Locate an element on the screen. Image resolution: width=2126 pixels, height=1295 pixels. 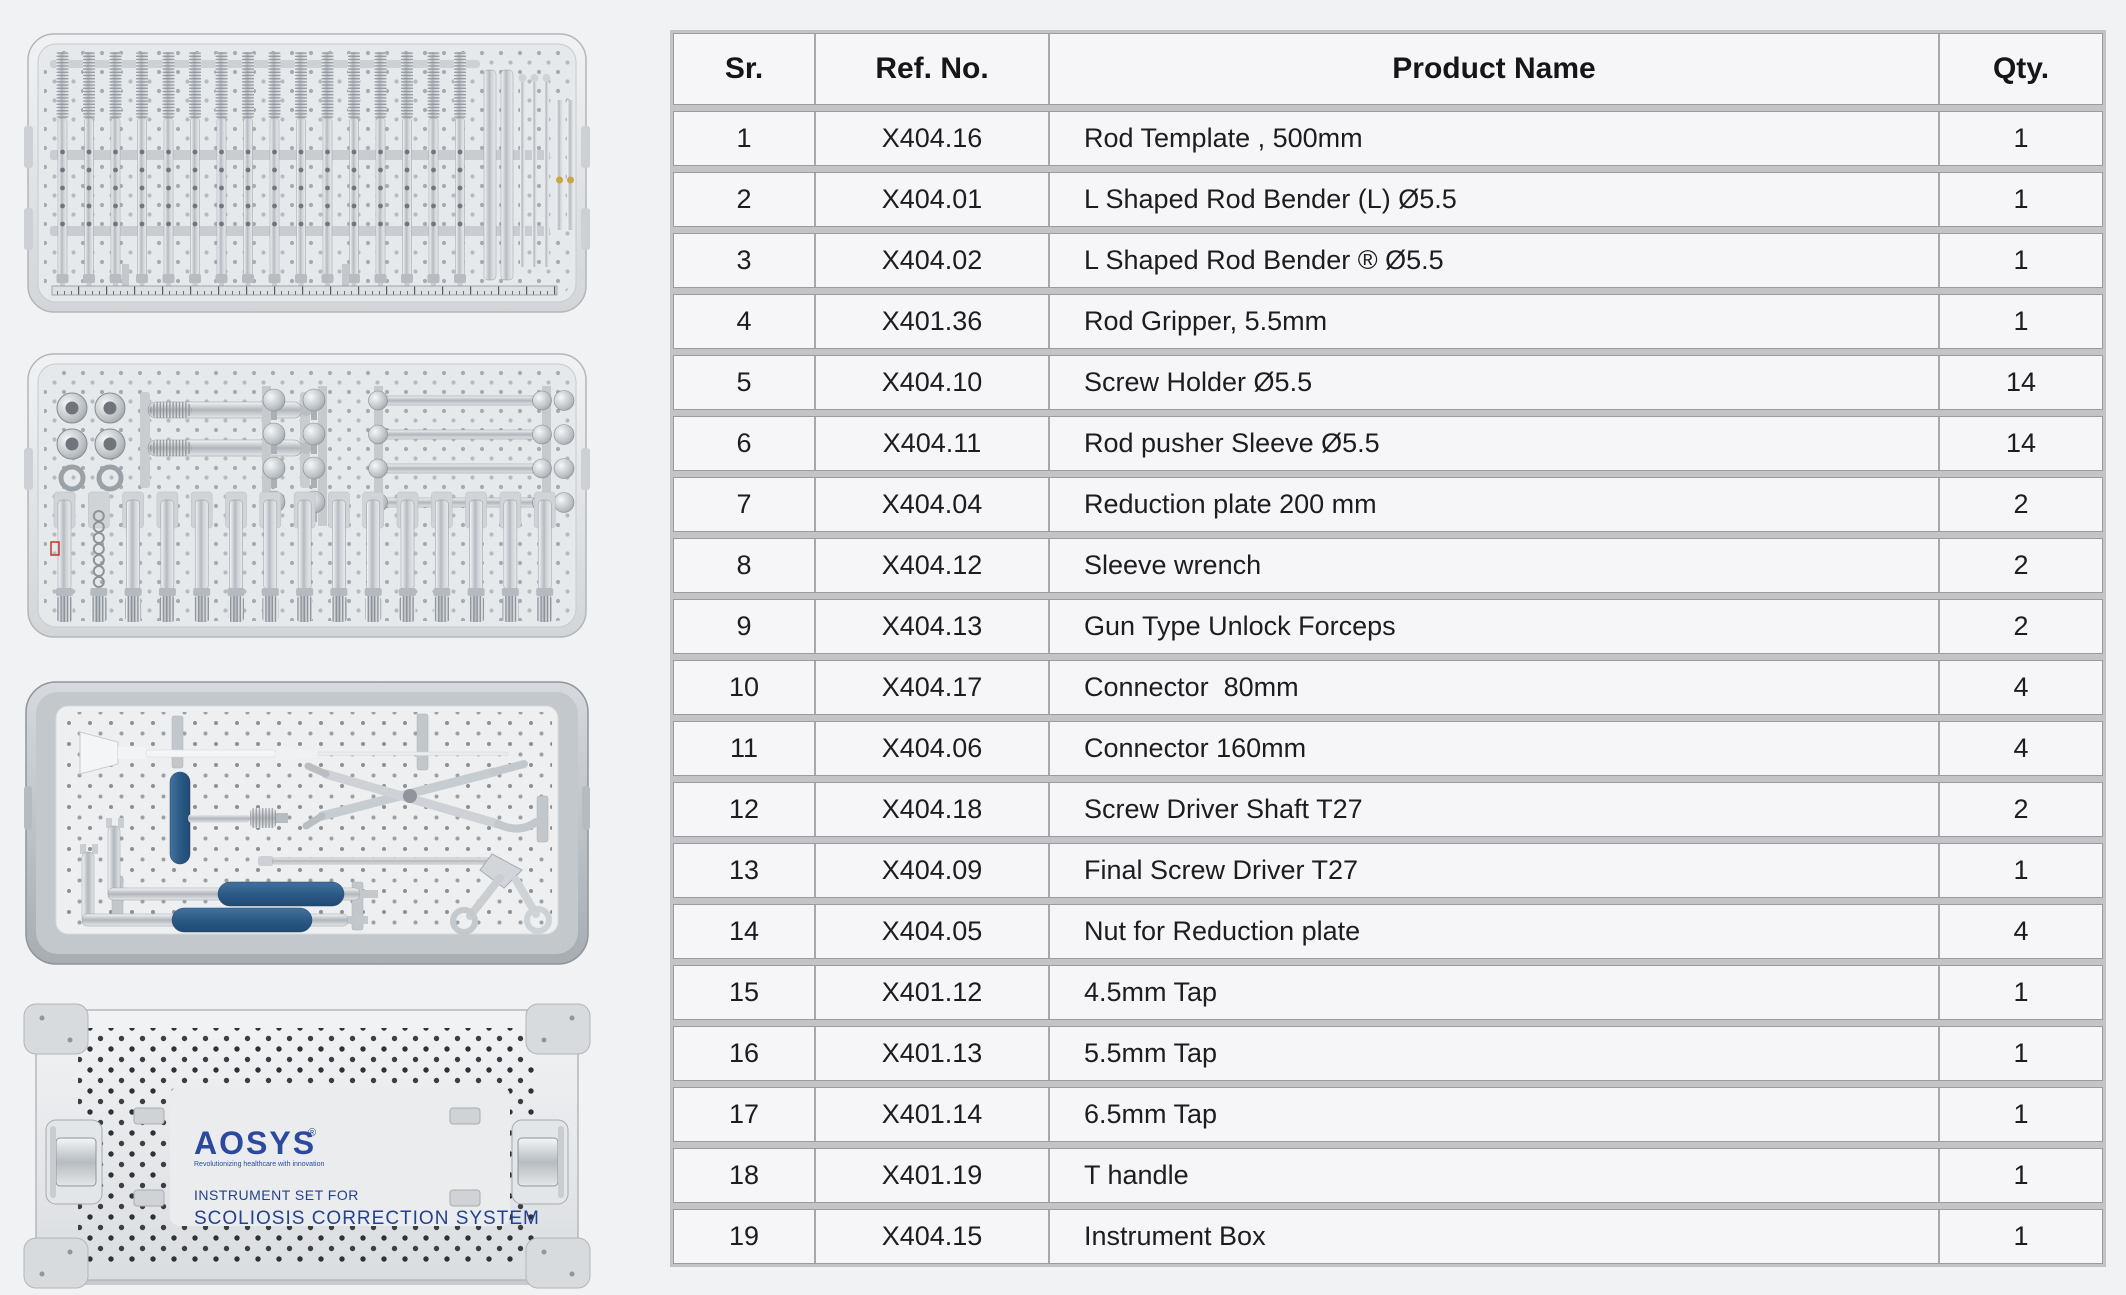
table-cell-product: Rod pusher Sleeve Ø5.5 is located at coordinates (1495, 443).